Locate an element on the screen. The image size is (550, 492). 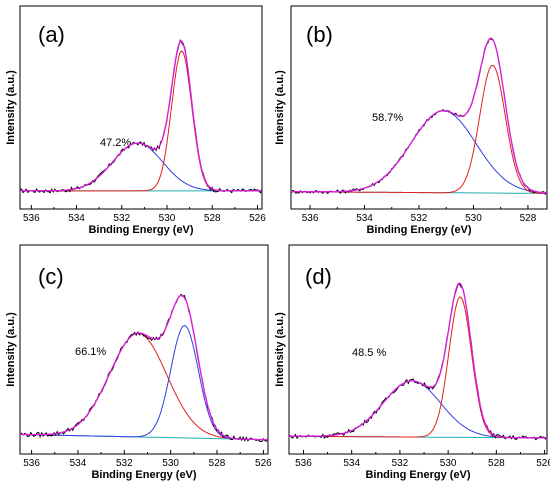
panel-label: (a) is located at coordinates (51, 34).